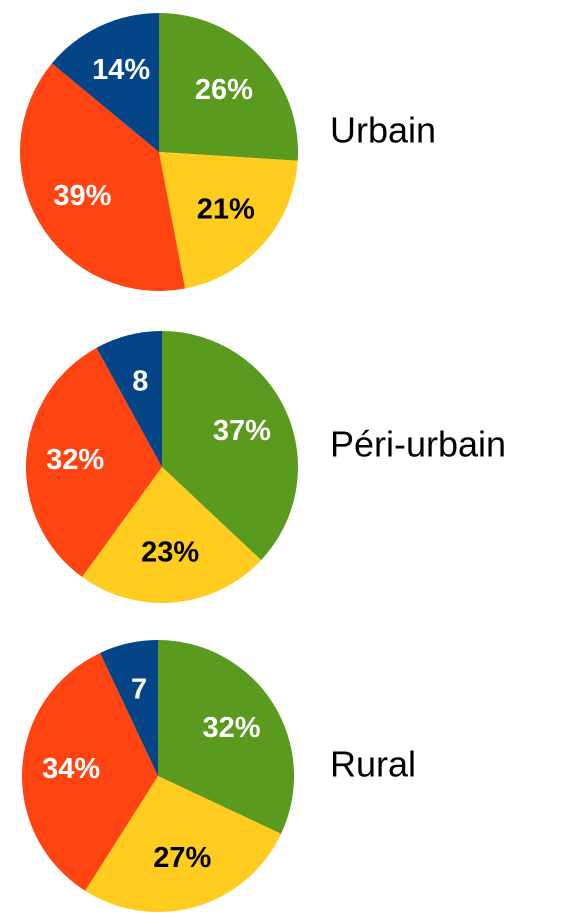 The width and height of the screenshot is (568, 913). I want to click on slice-label: 39%, so click(82, 196).